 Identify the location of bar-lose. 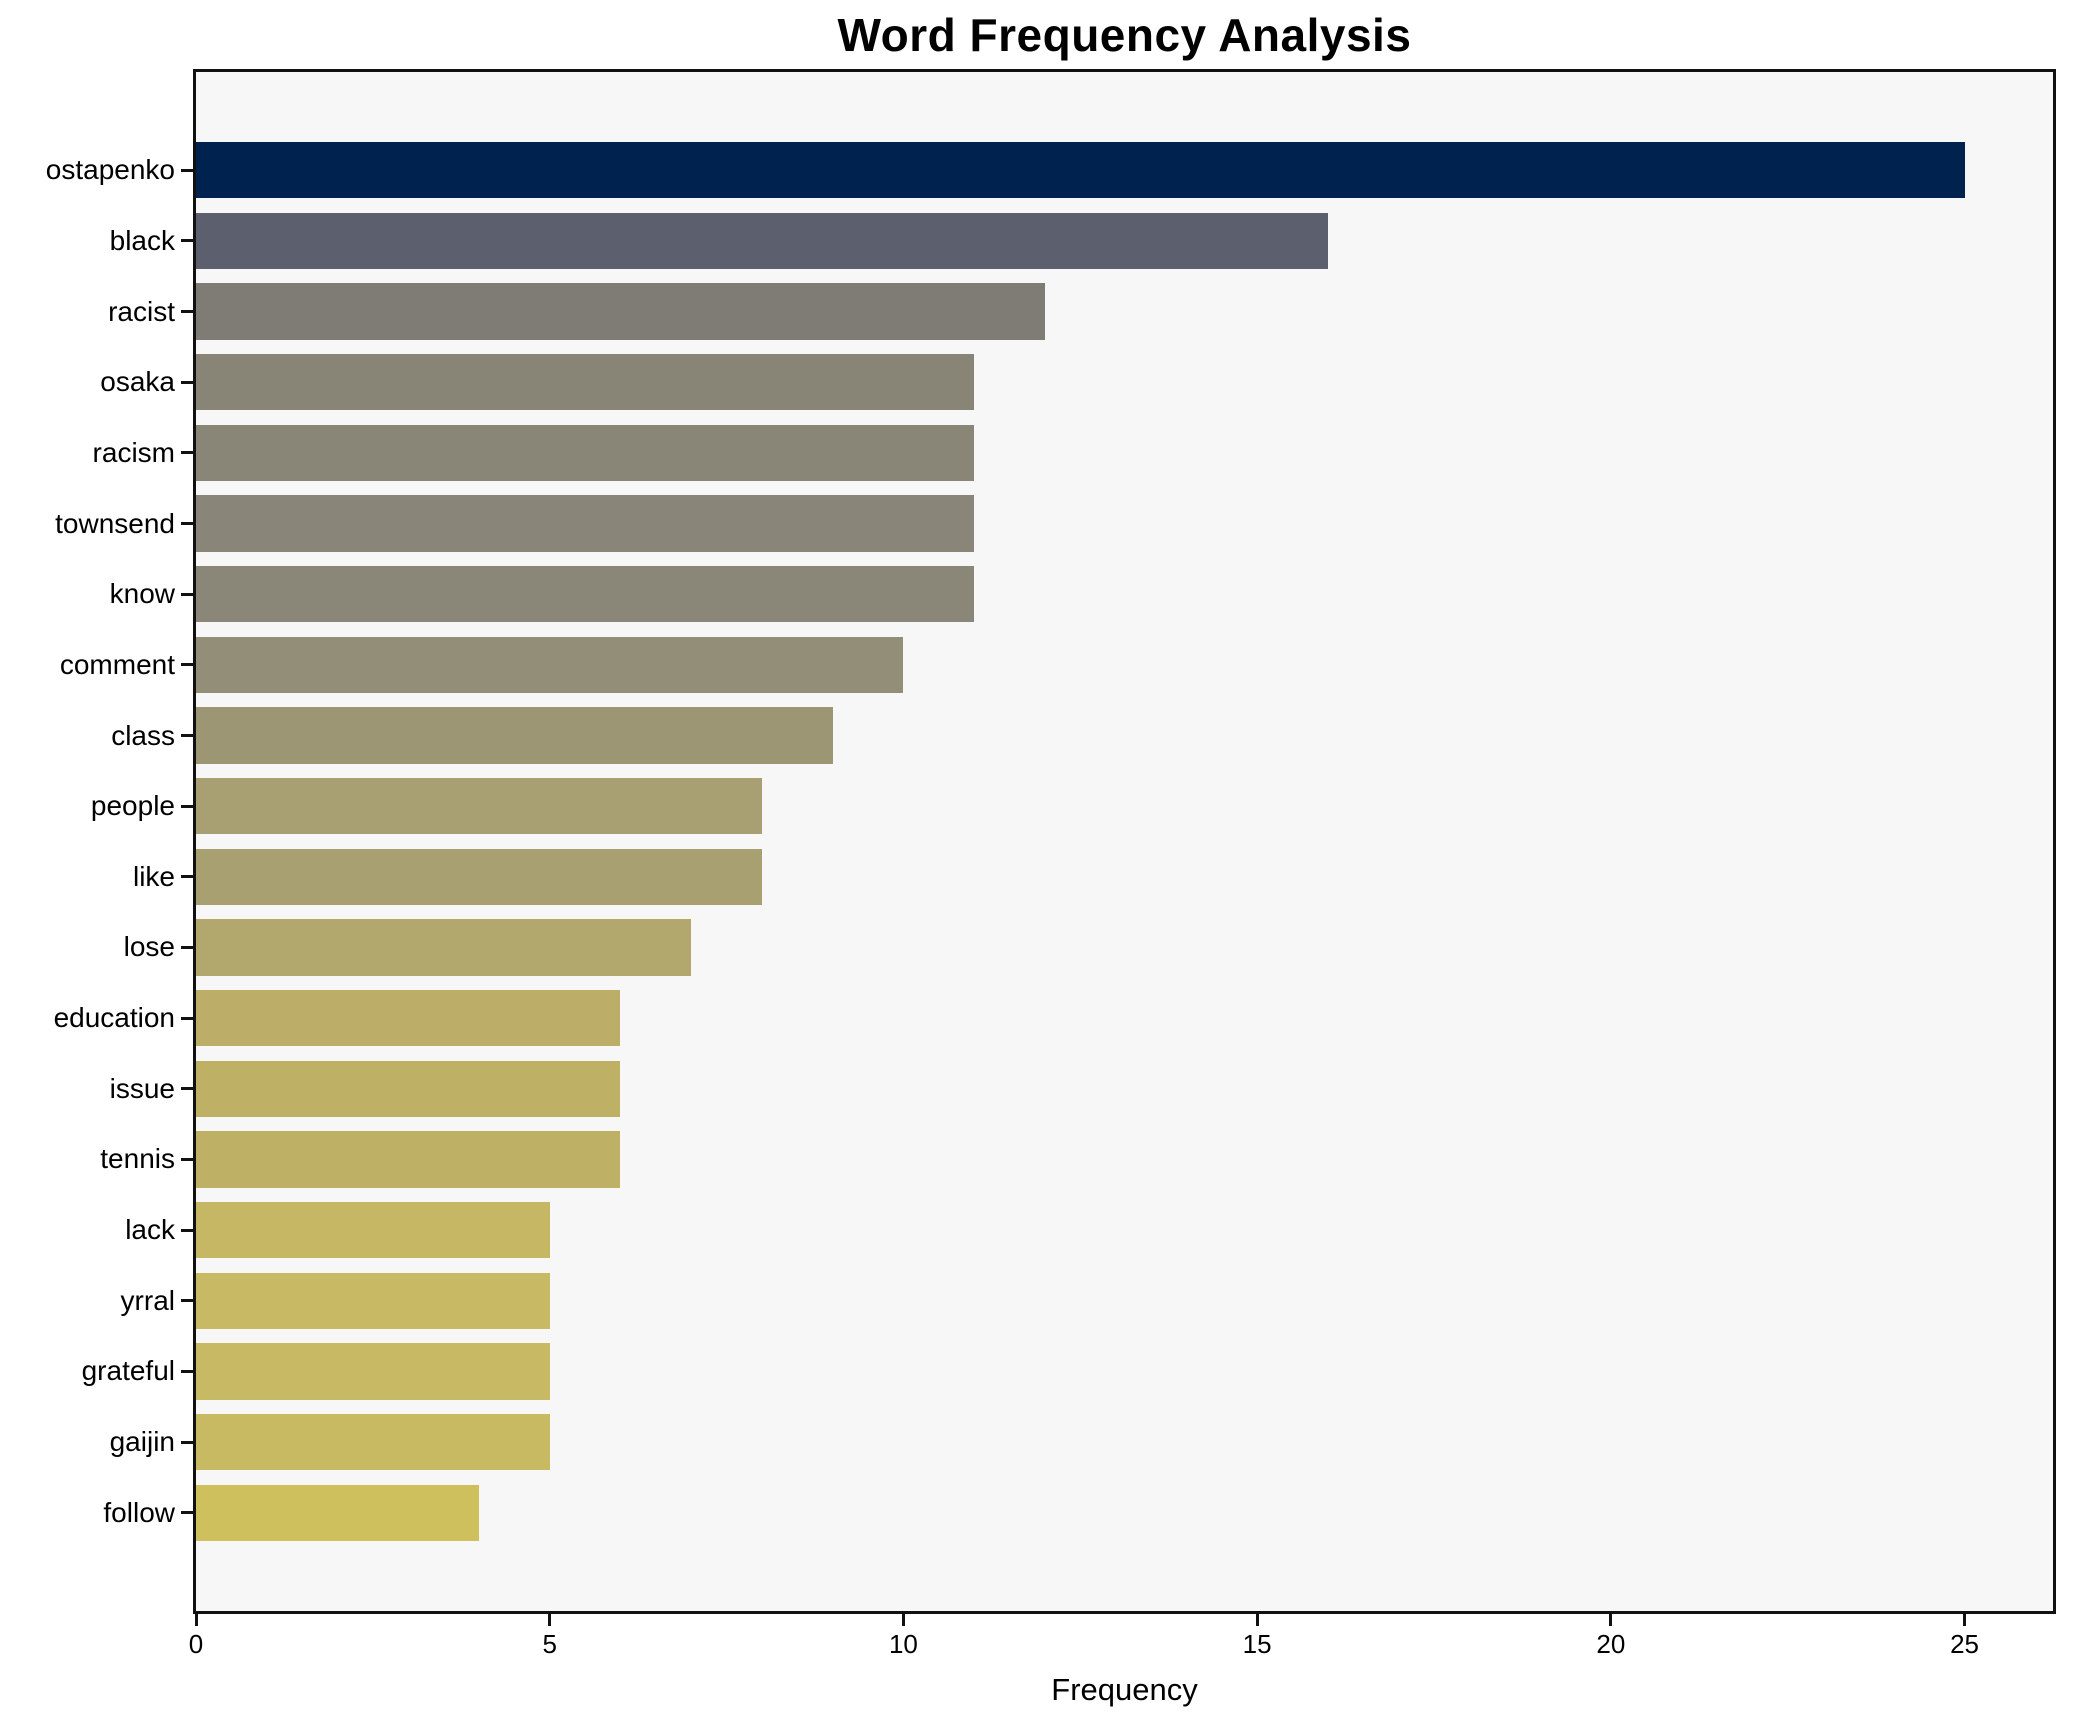
(444, 947).